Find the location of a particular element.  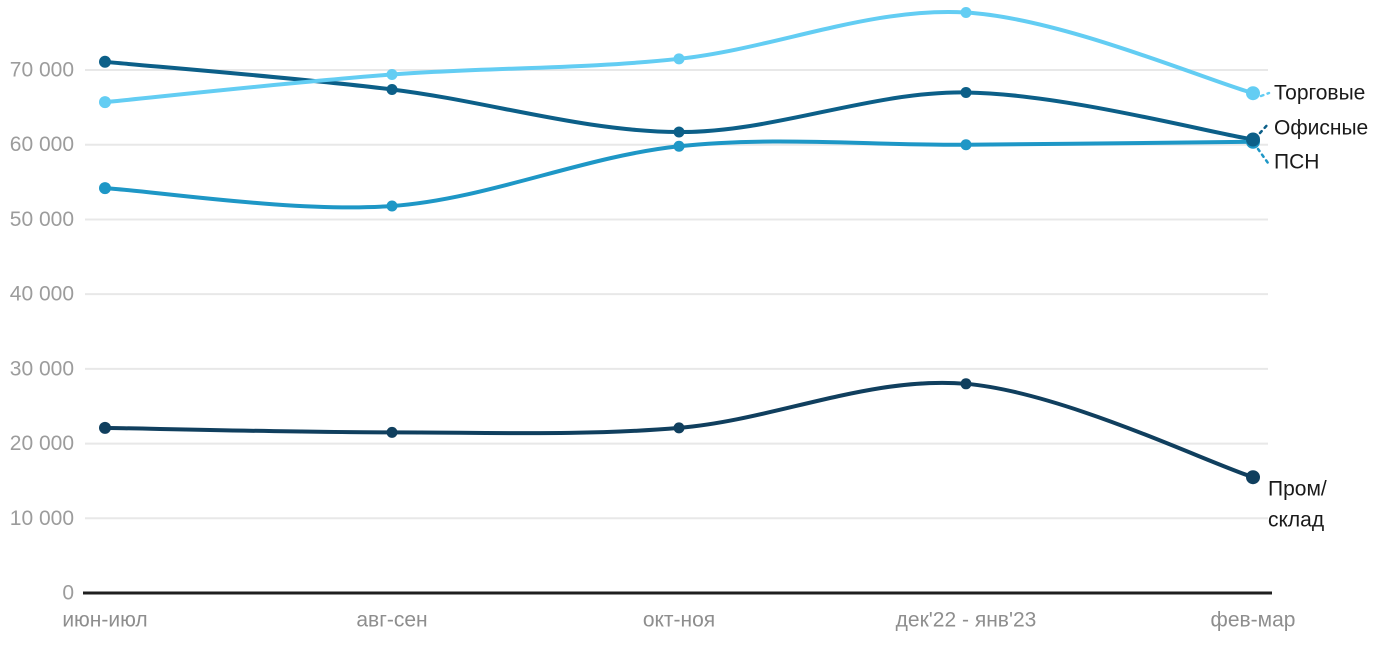

y-tick-label: 60 000 is located at coordinates (42, 144).